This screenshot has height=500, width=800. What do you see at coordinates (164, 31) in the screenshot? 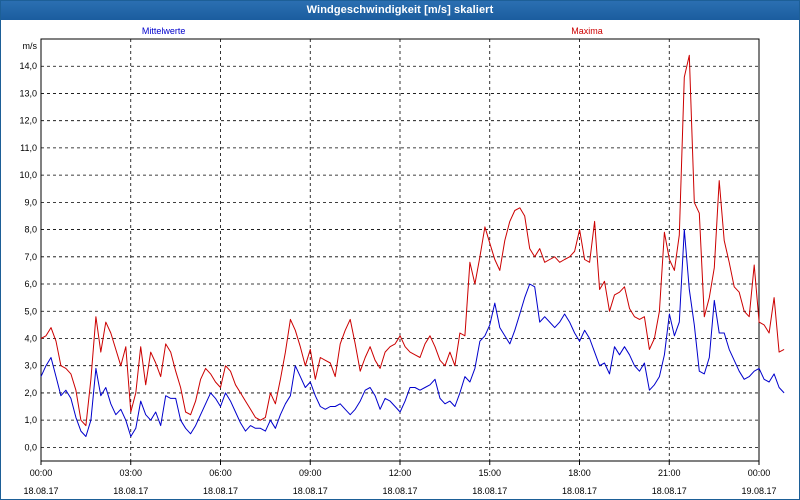
I see `legend-label-mittelwerte: Mittelwerte` at bounding box center [164, 31].